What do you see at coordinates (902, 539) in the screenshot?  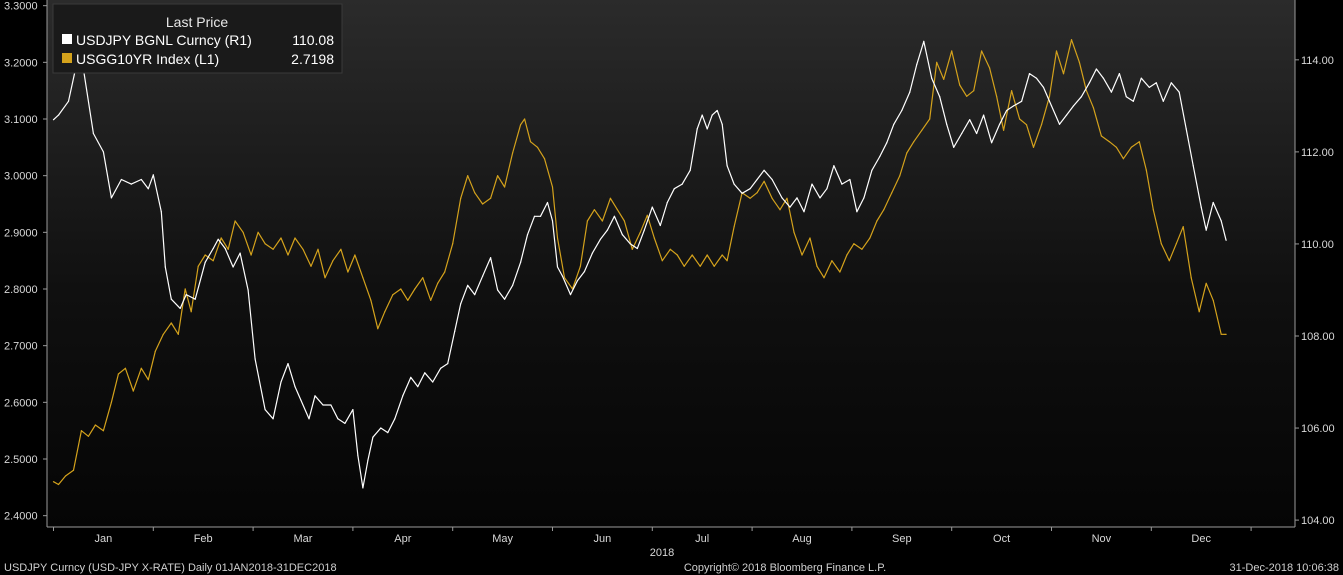 I see `x-tick-label-sep: Sep` at bounding box center [902, 539].